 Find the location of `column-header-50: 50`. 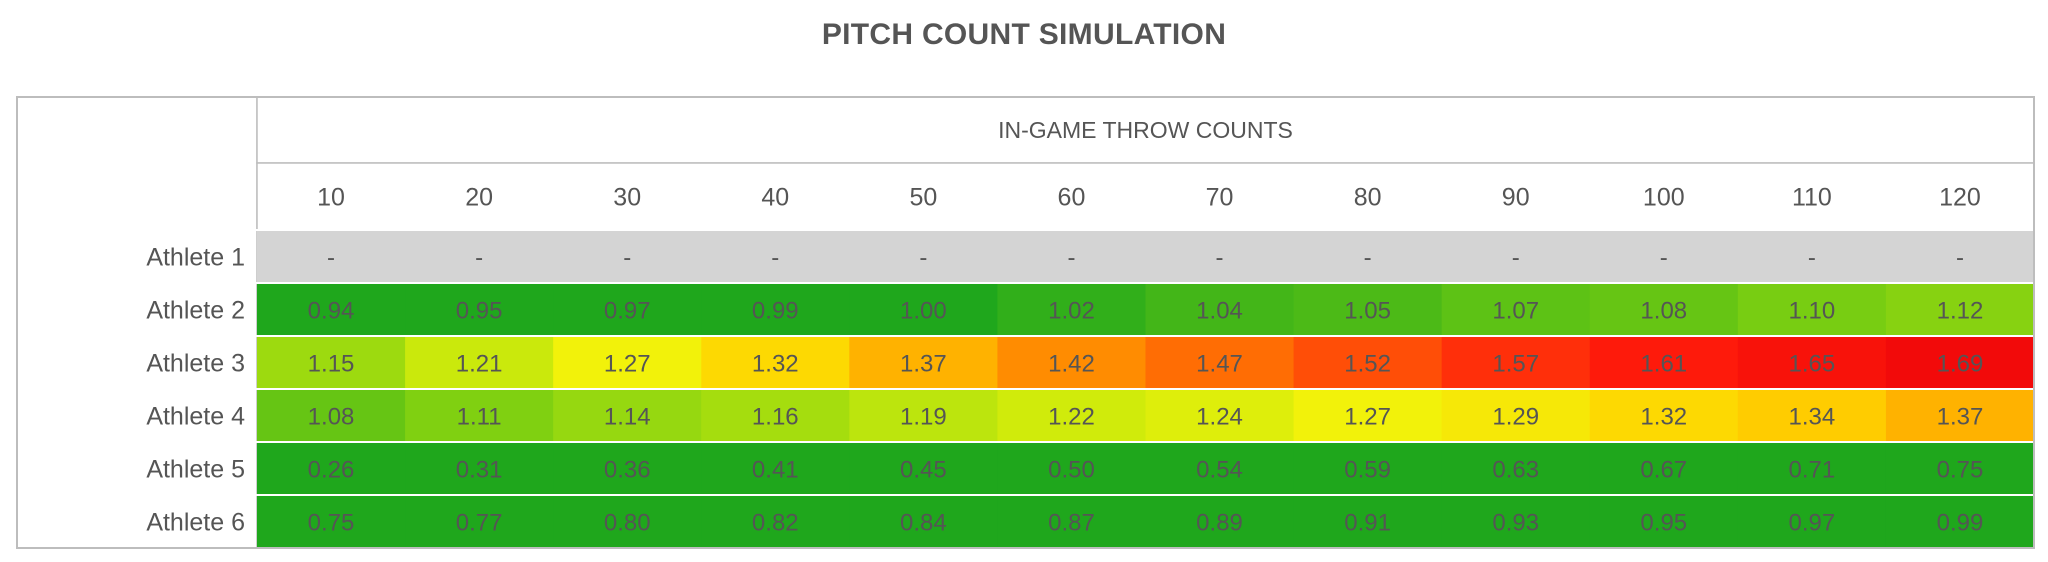

column-header-50: 50 is located at coordinates (923, 198).